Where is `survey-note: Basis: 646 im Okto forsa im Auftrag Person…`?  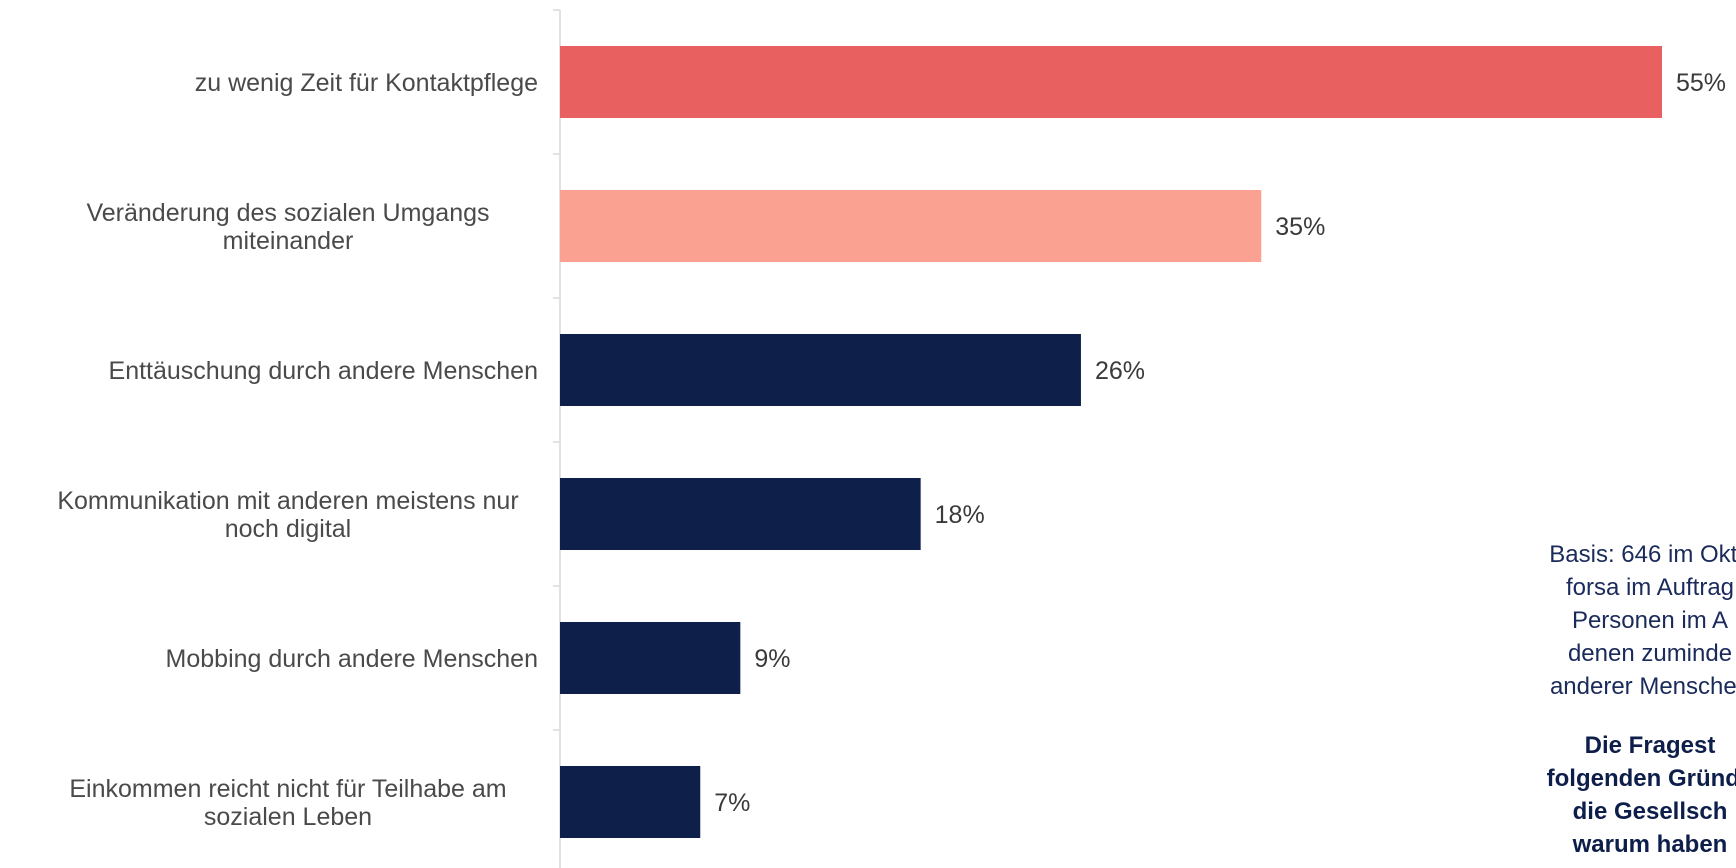
survey-note: Basis: 646 im Okto forsa im Auftrag Person… is located at coordinates (1588, 699).